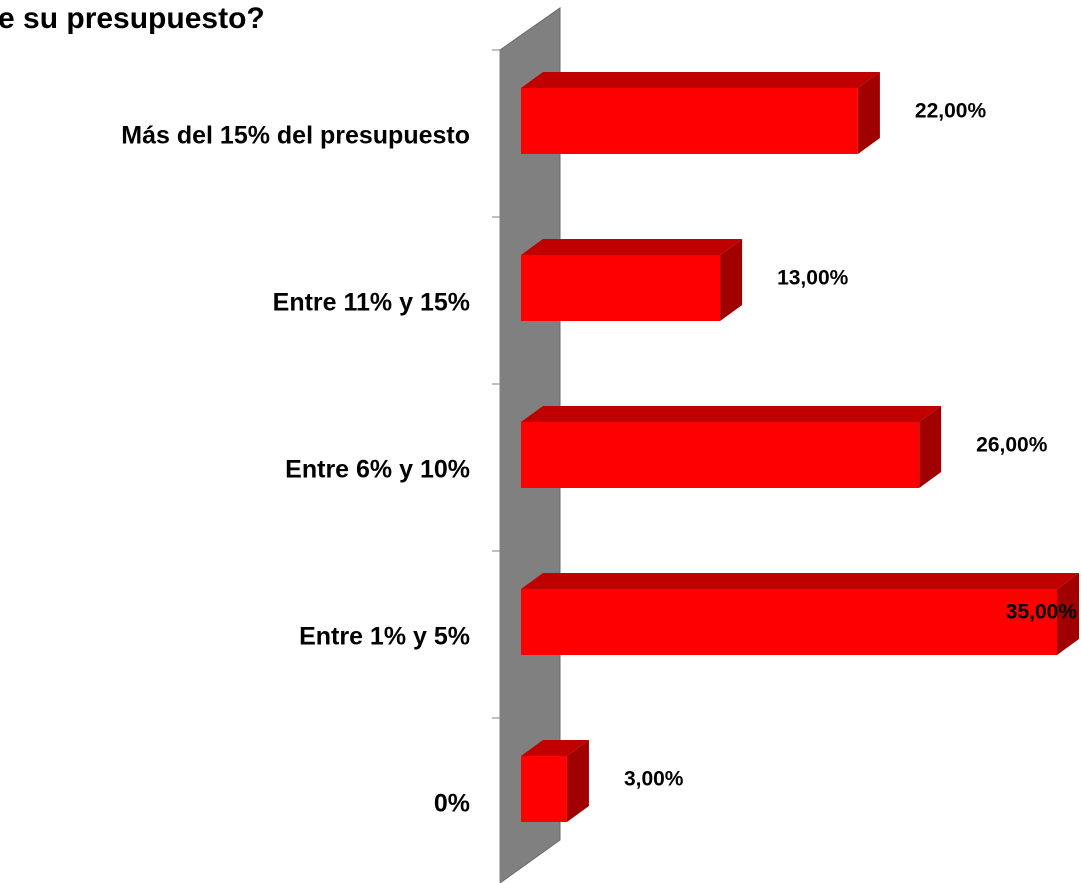 This screenshot has height=883, width=1081. I want to click on y-tick-label: Más del 15% del presupuesto, so click(295, 136).